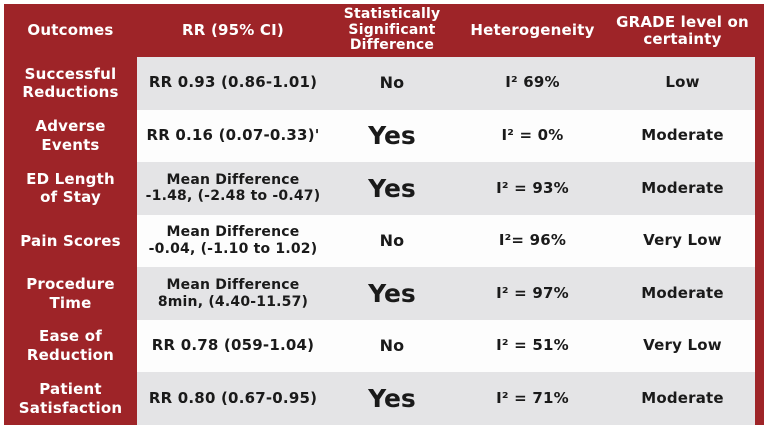 This screenshot has width=768, height=432. Describe the element at coordinates (532, 346) in the screenshot. I see `heterogeneity-cell: I² = 51%` at that location.